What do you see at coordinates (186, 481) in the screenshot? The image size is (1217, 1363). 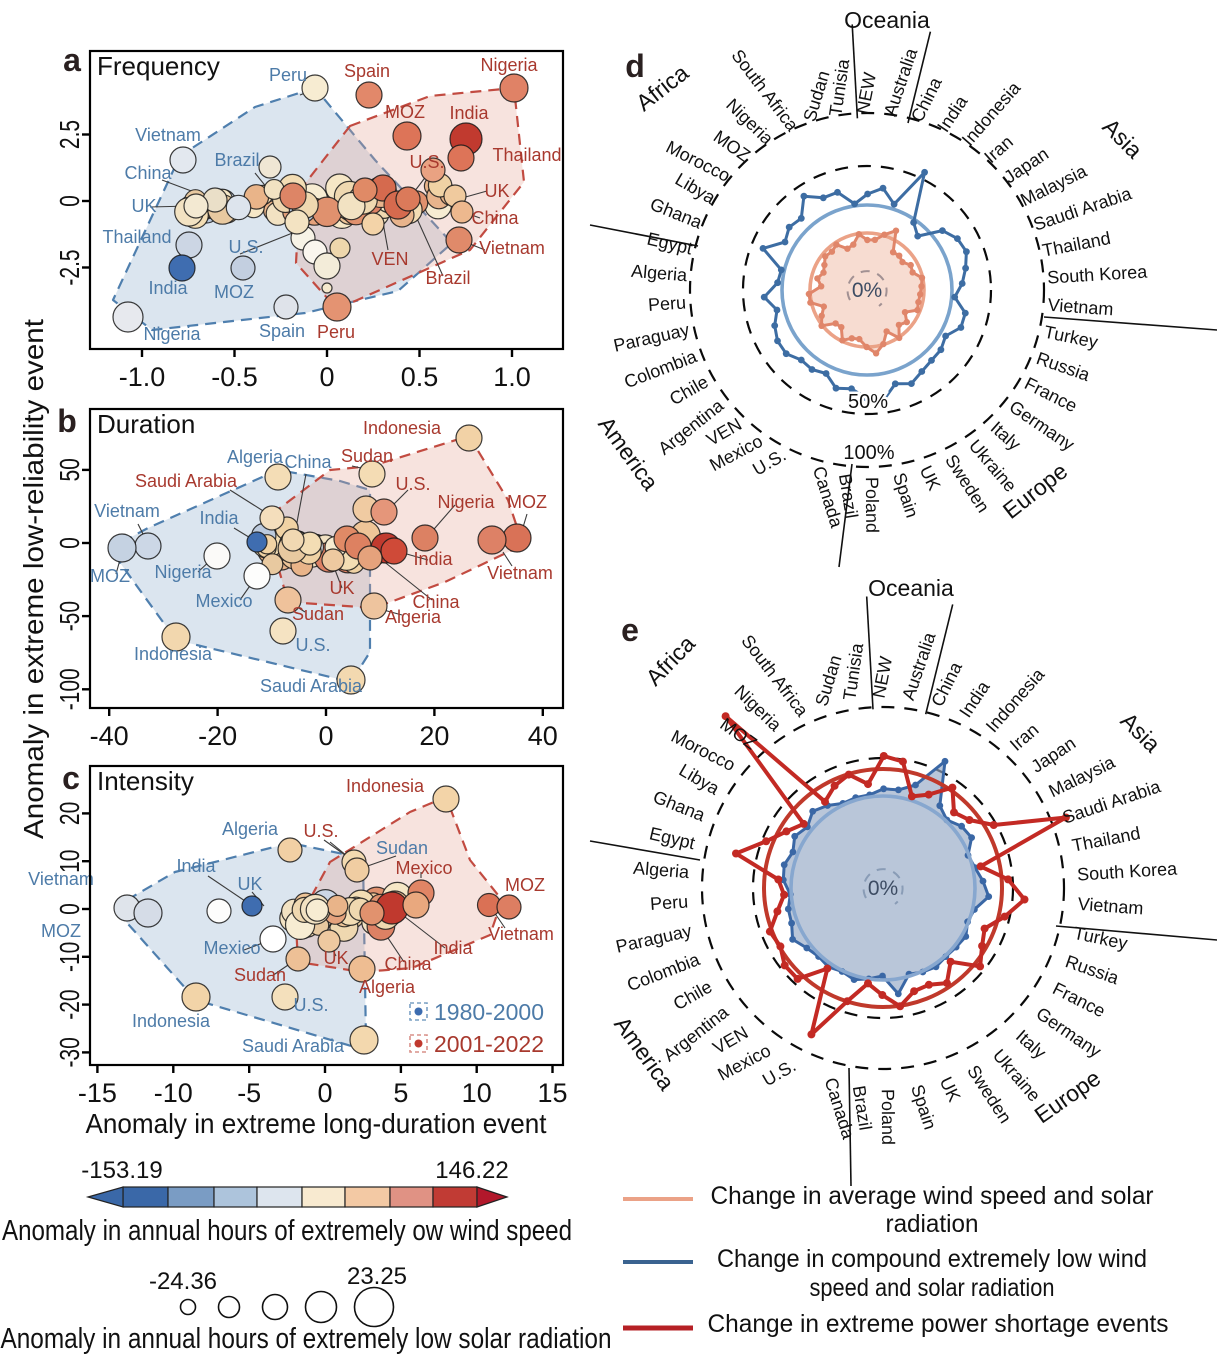 I see `svg-text: Saudi Arabia` at bounding box center [186, 481].